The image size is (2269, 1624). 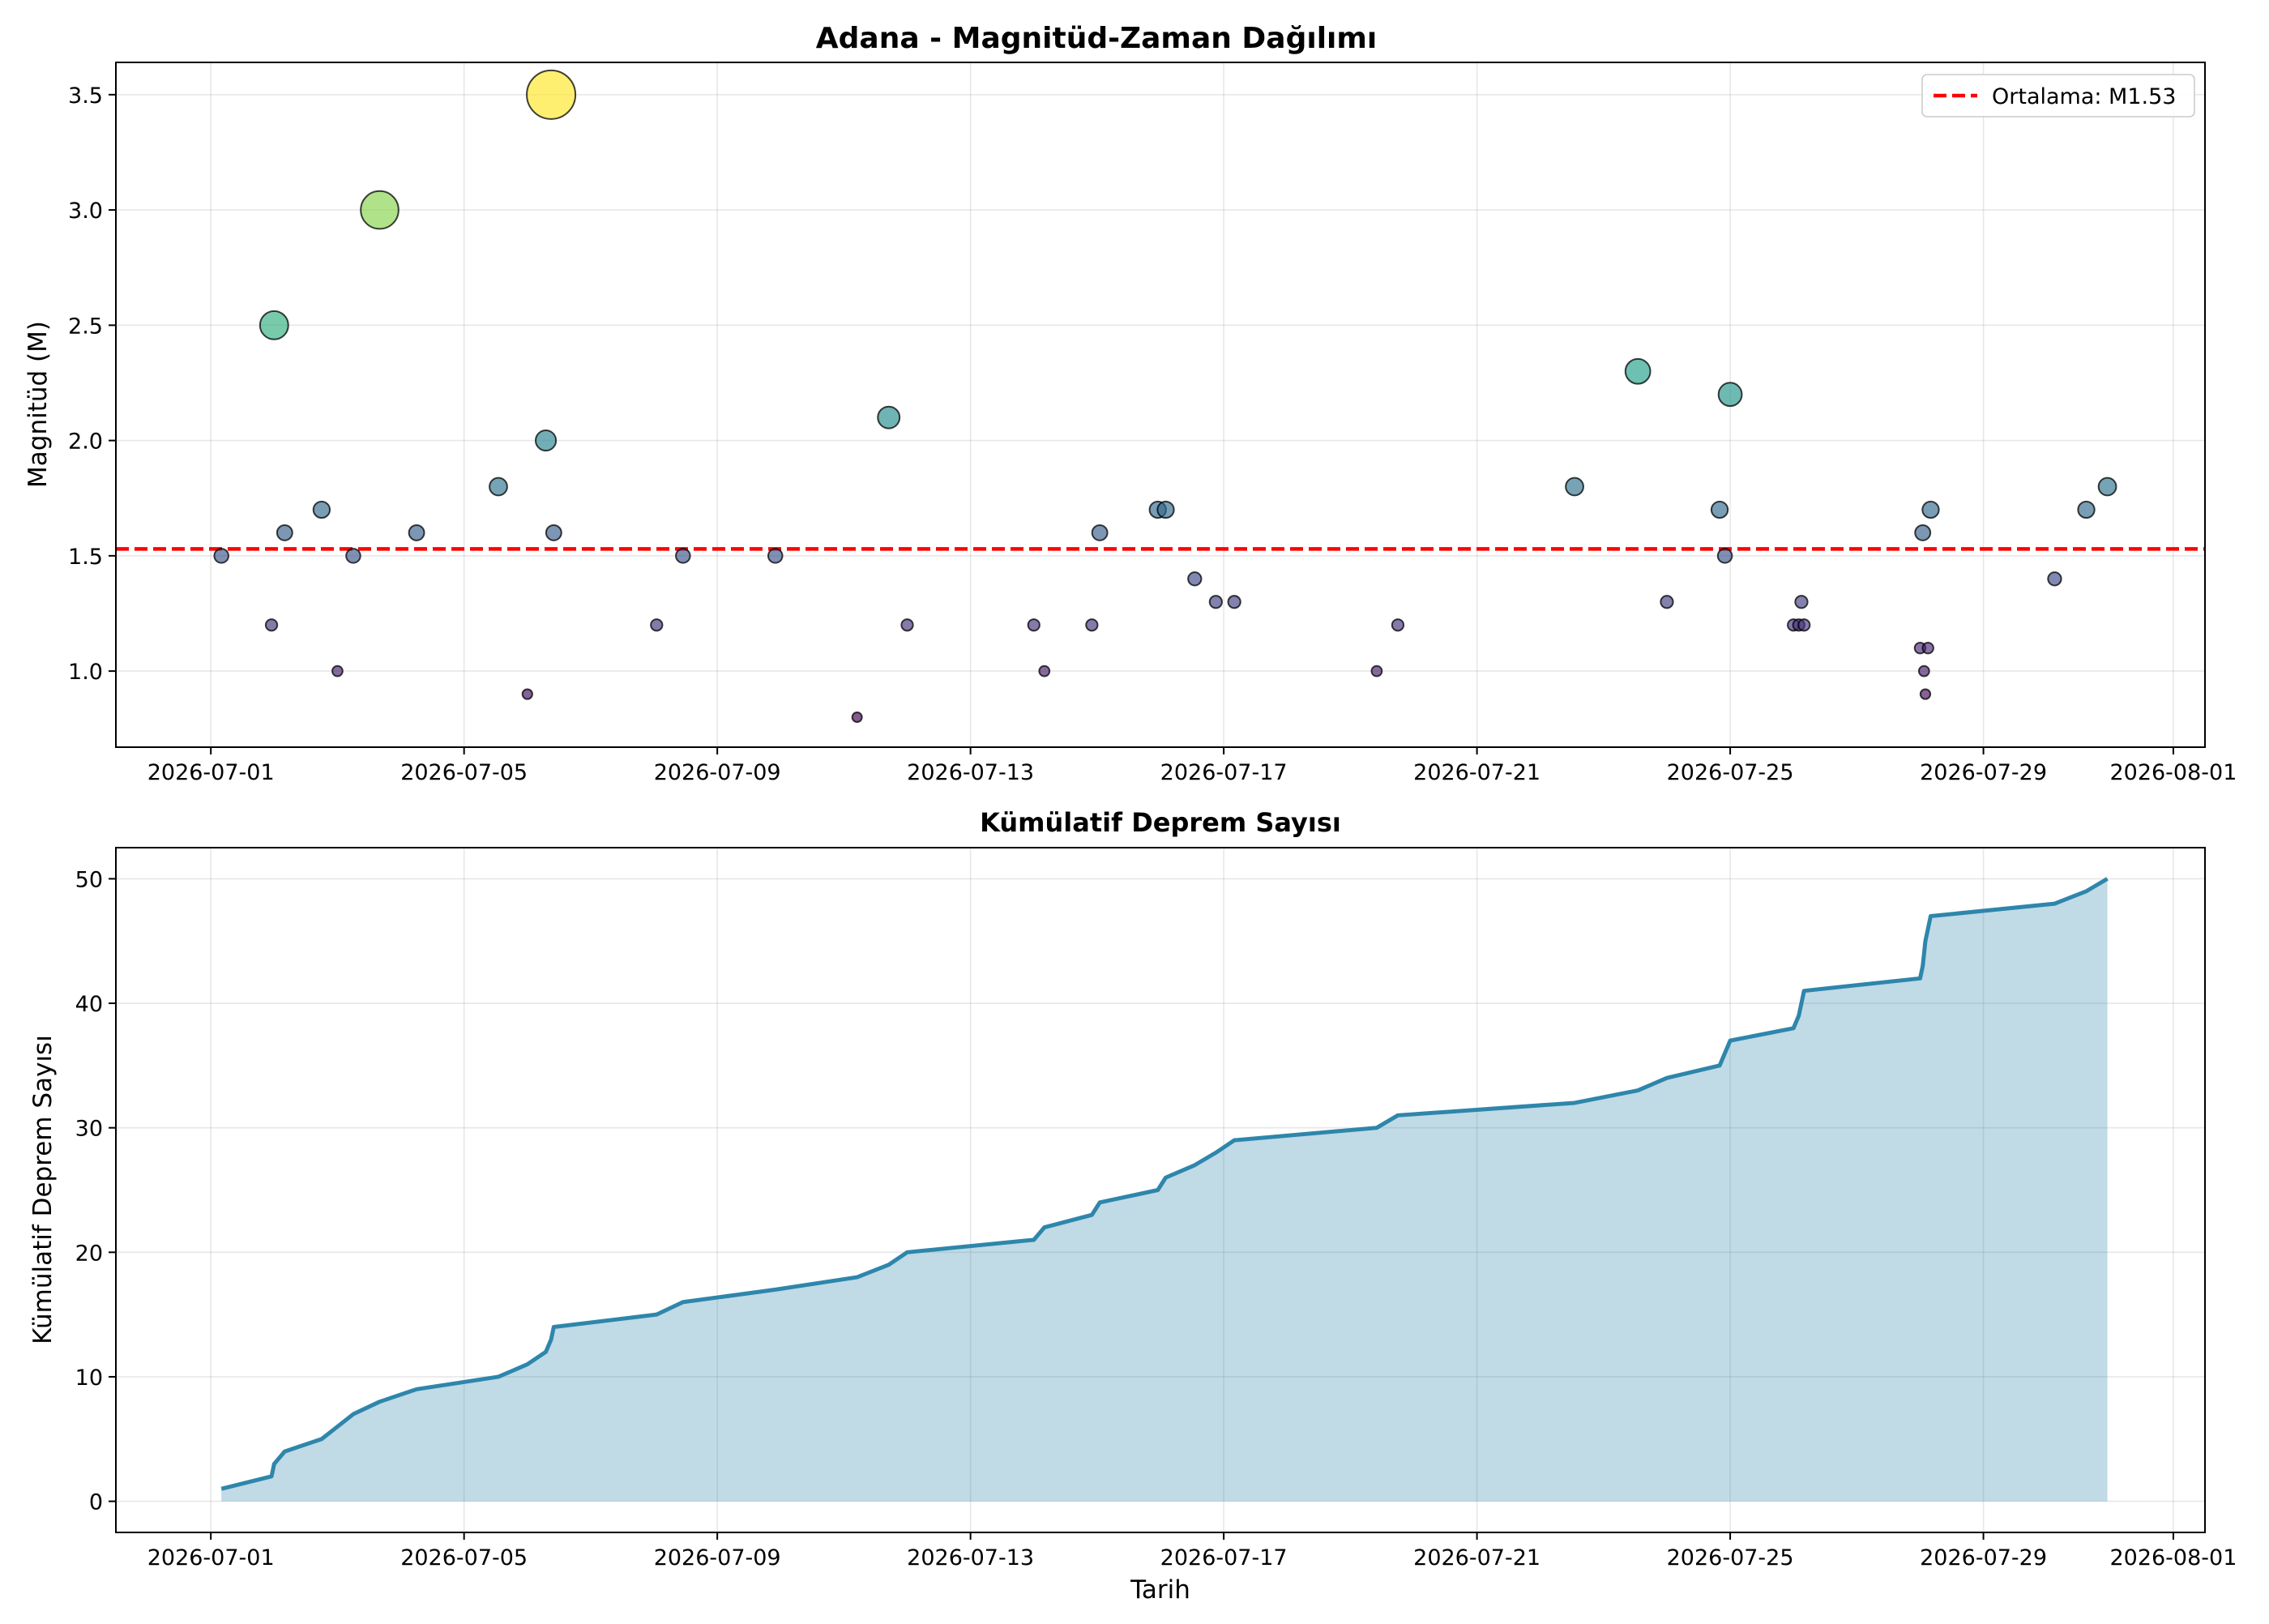 I want to click on y-tick: 2.0, so click(x=92, y=443).